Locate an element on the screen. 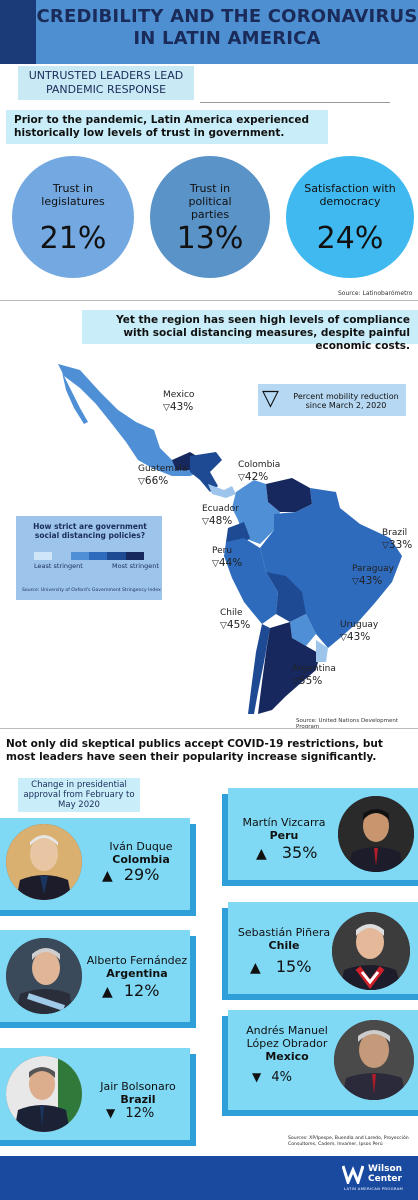  country-name: Mexico is located at coordinates (179, 395).